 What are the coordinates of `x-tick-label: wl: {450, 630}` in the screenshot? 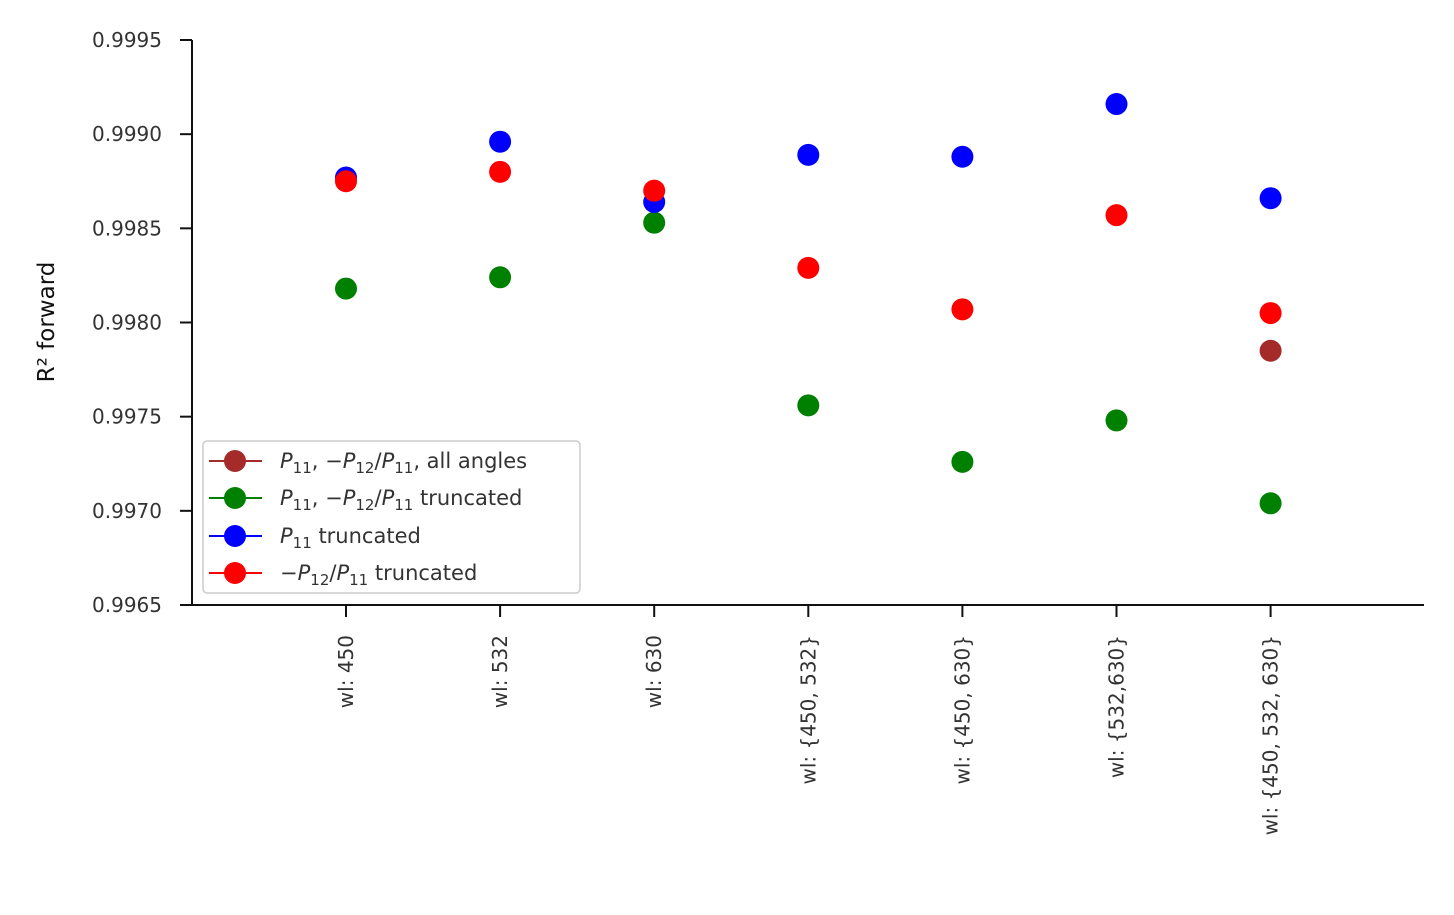 It's located at (962, 710).